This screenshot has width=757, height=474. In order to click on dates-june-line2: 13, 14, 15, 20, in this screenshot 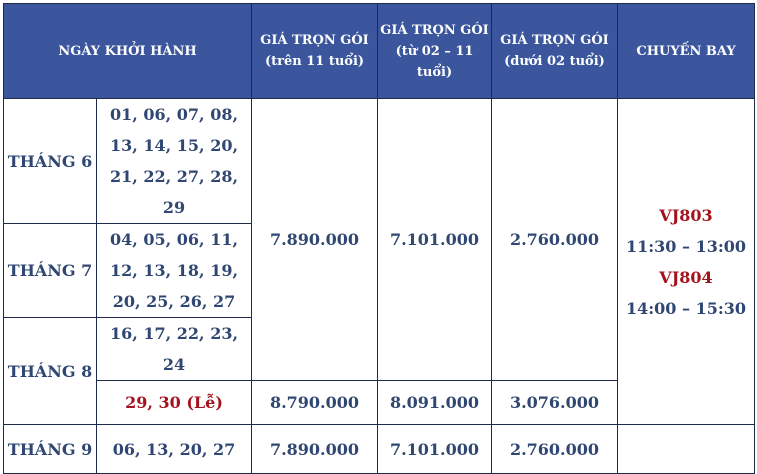, I will do `click(174, 145)`.